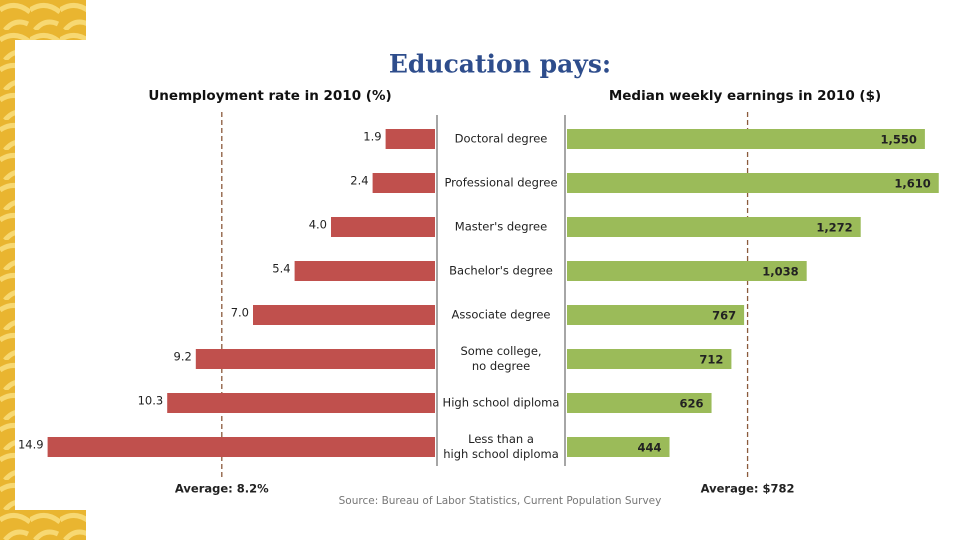  I want to click on category-label: Bachelor's degree, so click(501, 270).